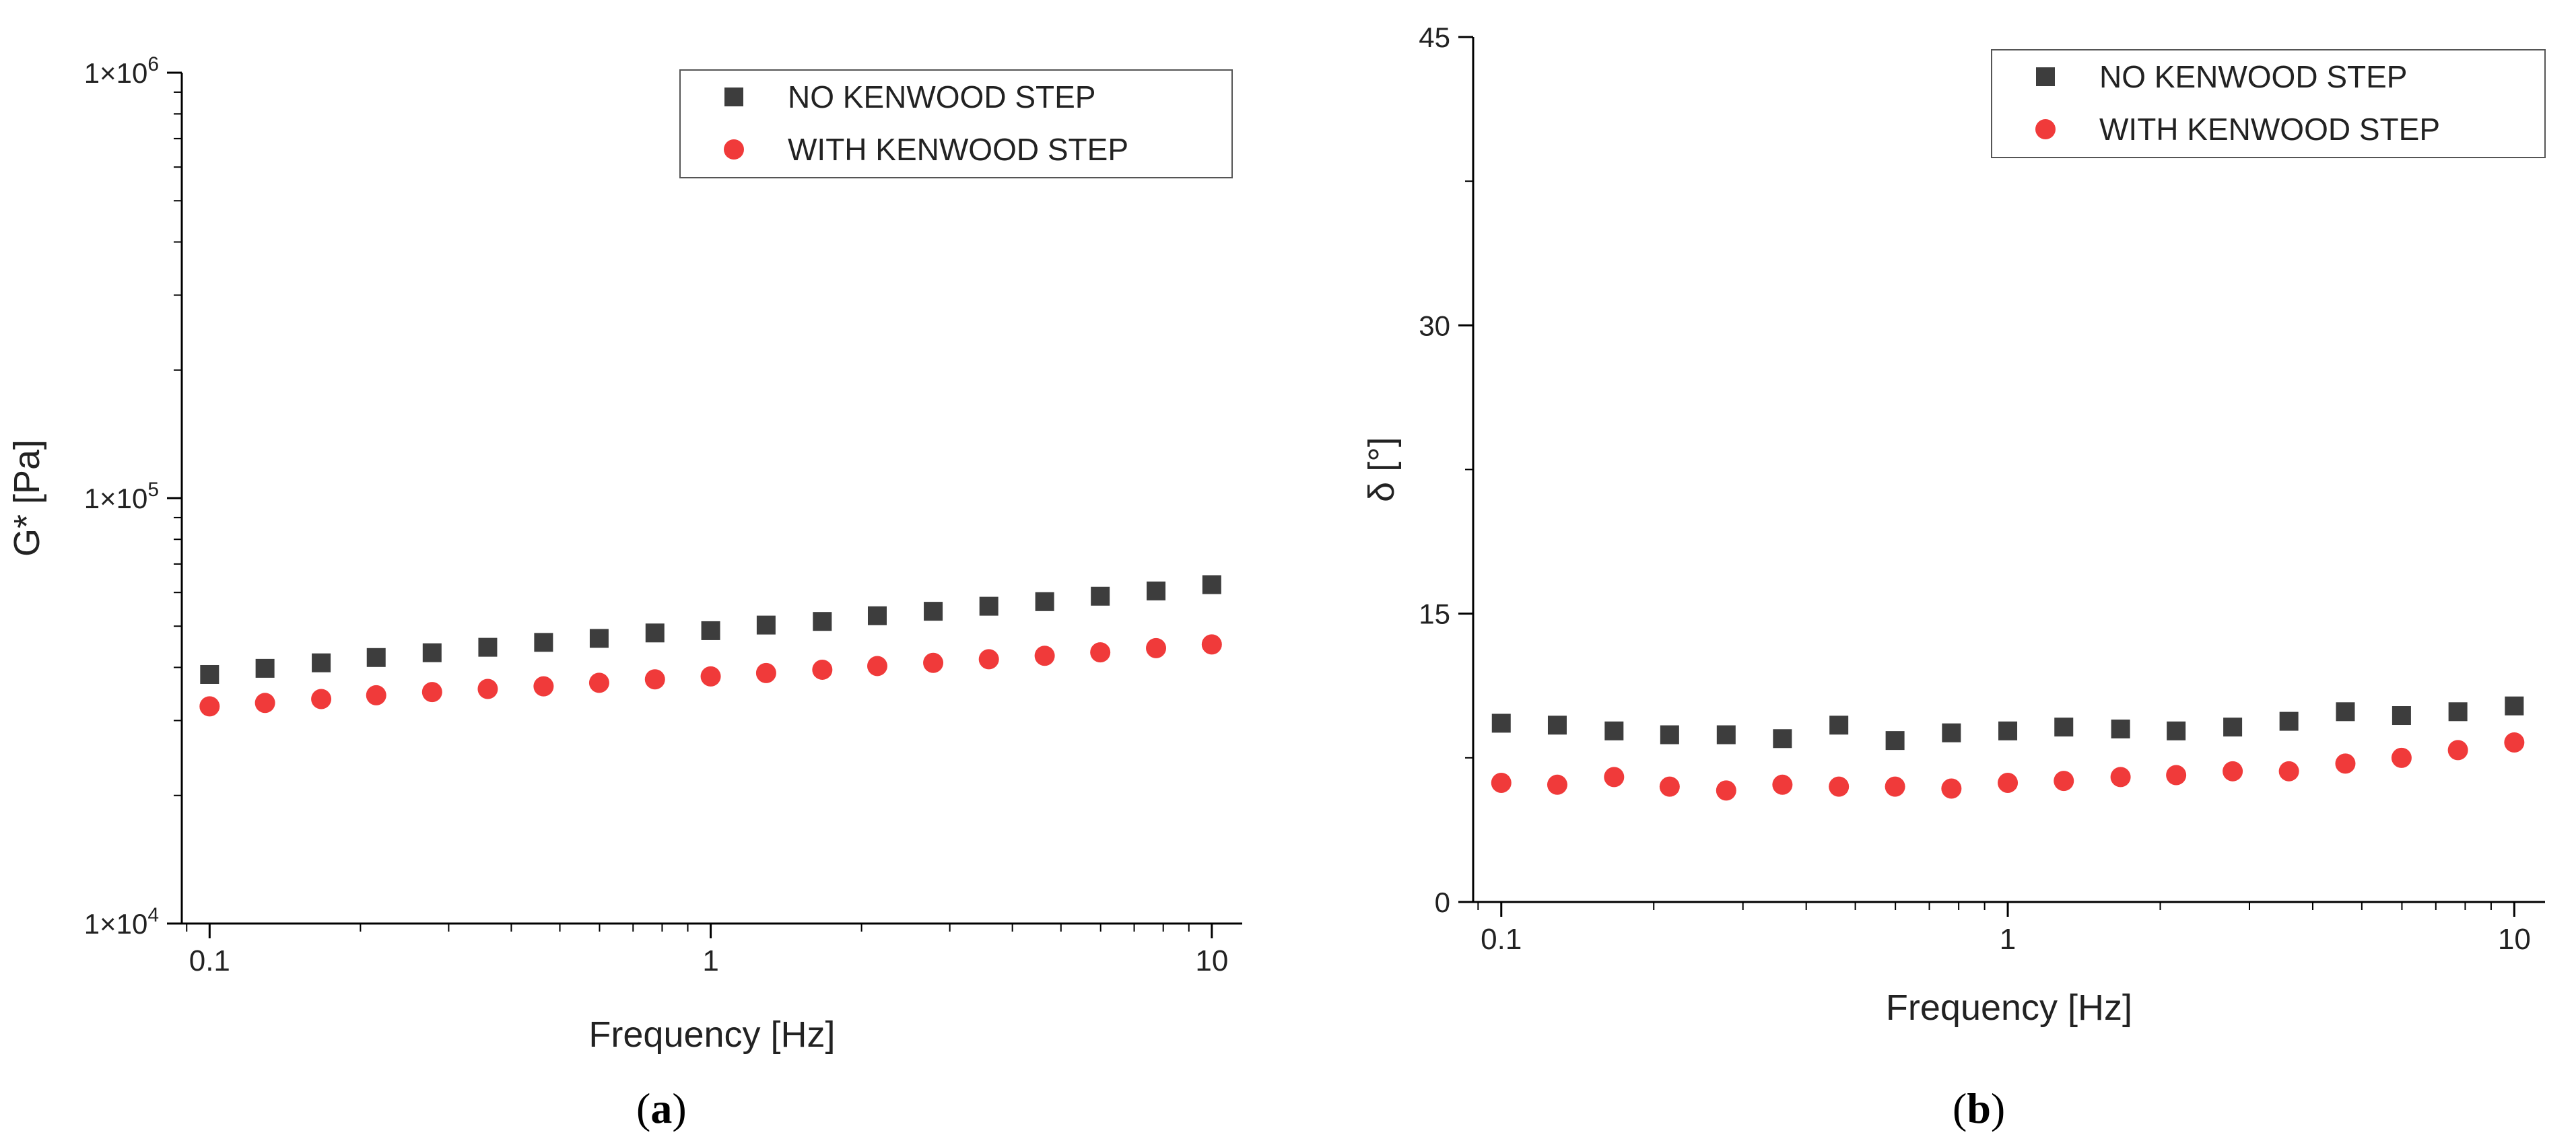 The width and height of the screenshot is (2576, 1147). What do you see at coordinates (1435, 37) in the screenshot?
I see `chart-b-y-tick-label: 45` at bounding box center [1435, 37].